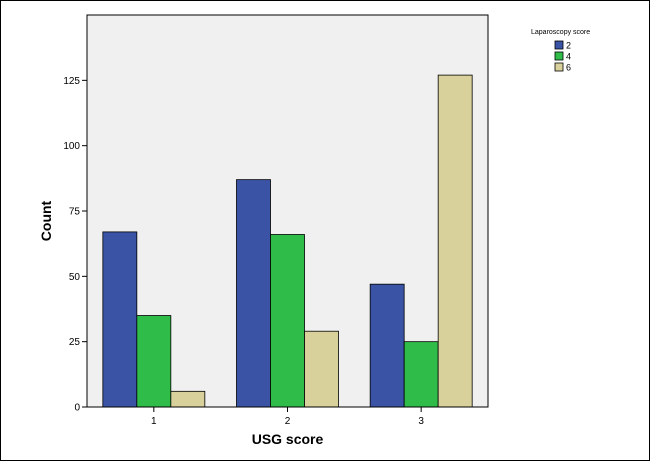  What do you see at coordinates (568, 68) in the screenshot?
I see `legend-label-6: 6` at bounding box center [568, 68].